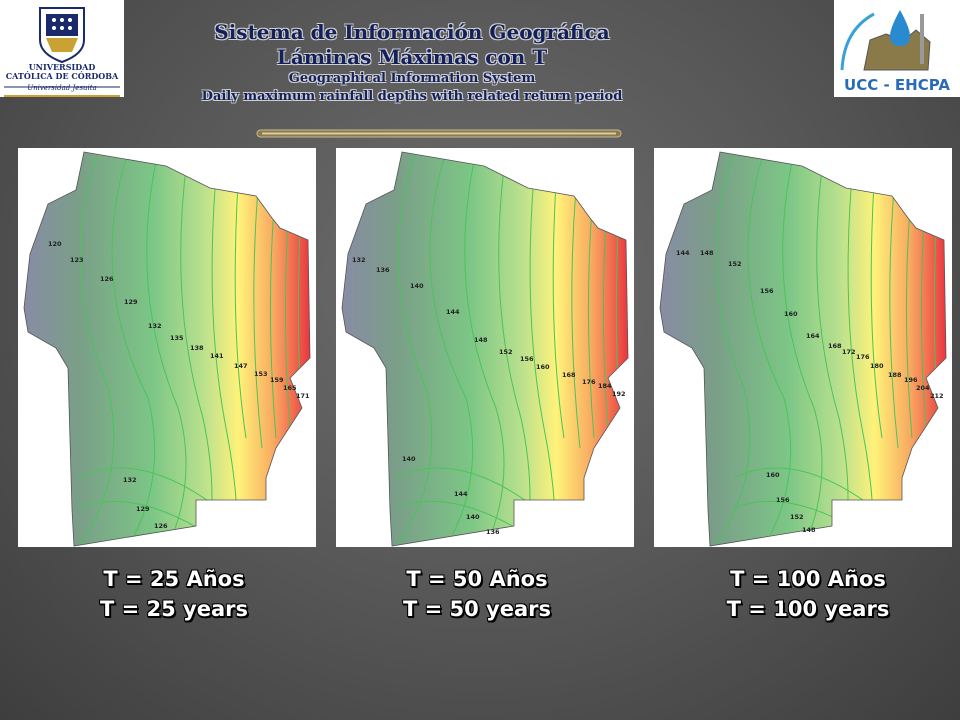 The width and height of the screenshot is (960, 720). Describe the element at coordinates (217, 356) in the screenshot. I see `isoline-label: 141` at that location.